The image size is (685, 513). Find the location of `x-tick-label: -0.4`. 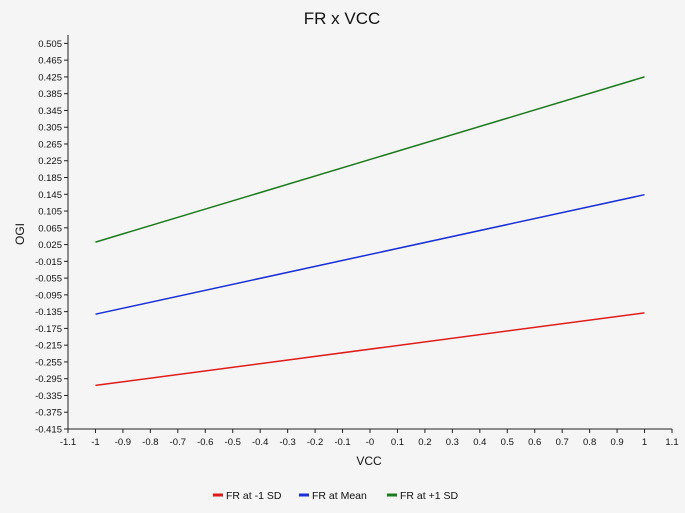

x-tick-label: -0.4 is located at coordinates (260, 442).